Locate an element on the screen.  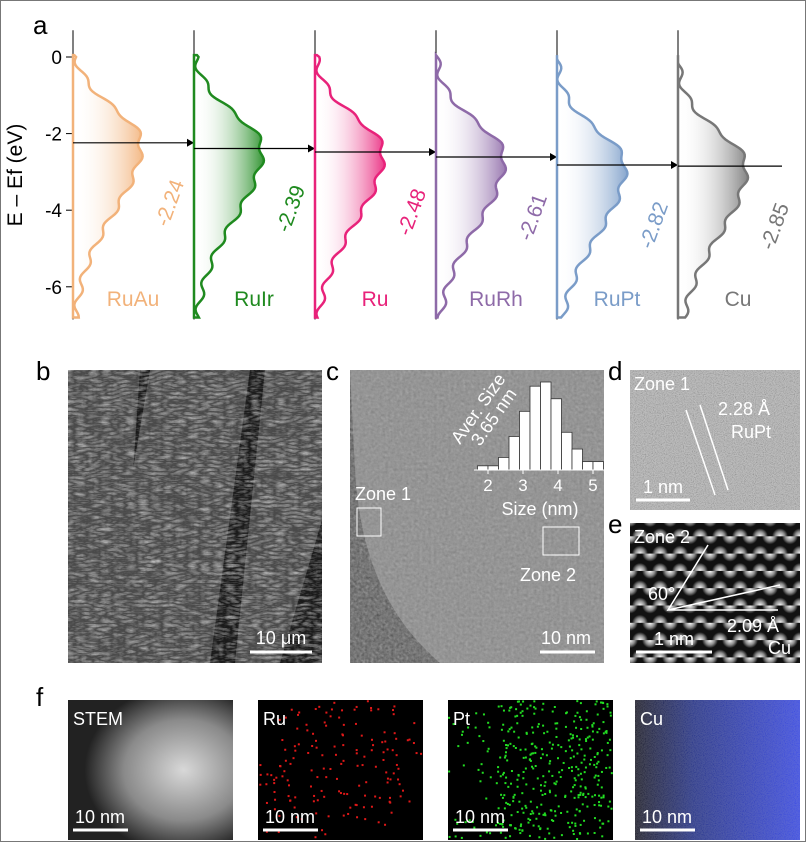
panel-b: b 10 μm is located at coordinates (179, 509).